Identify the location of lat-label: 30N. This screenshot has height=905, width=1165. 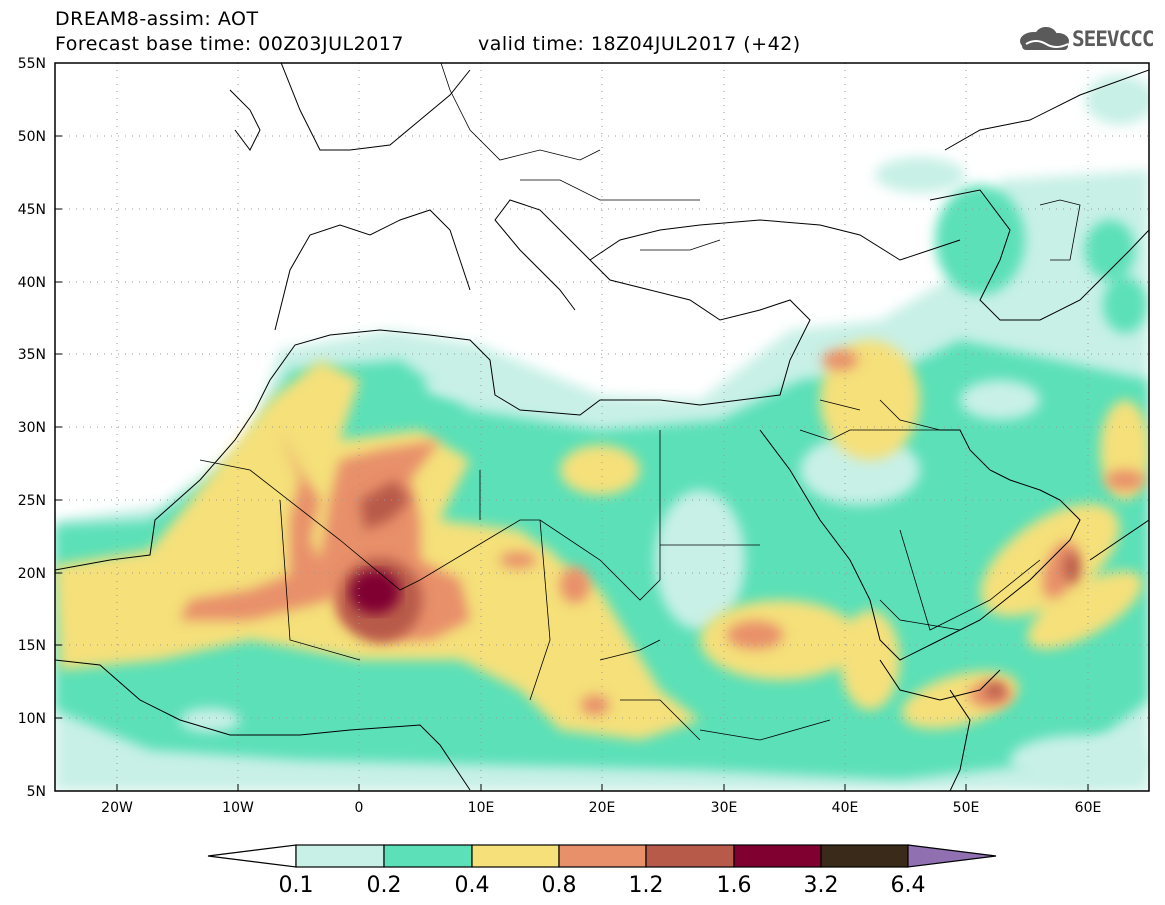
(32, 428).